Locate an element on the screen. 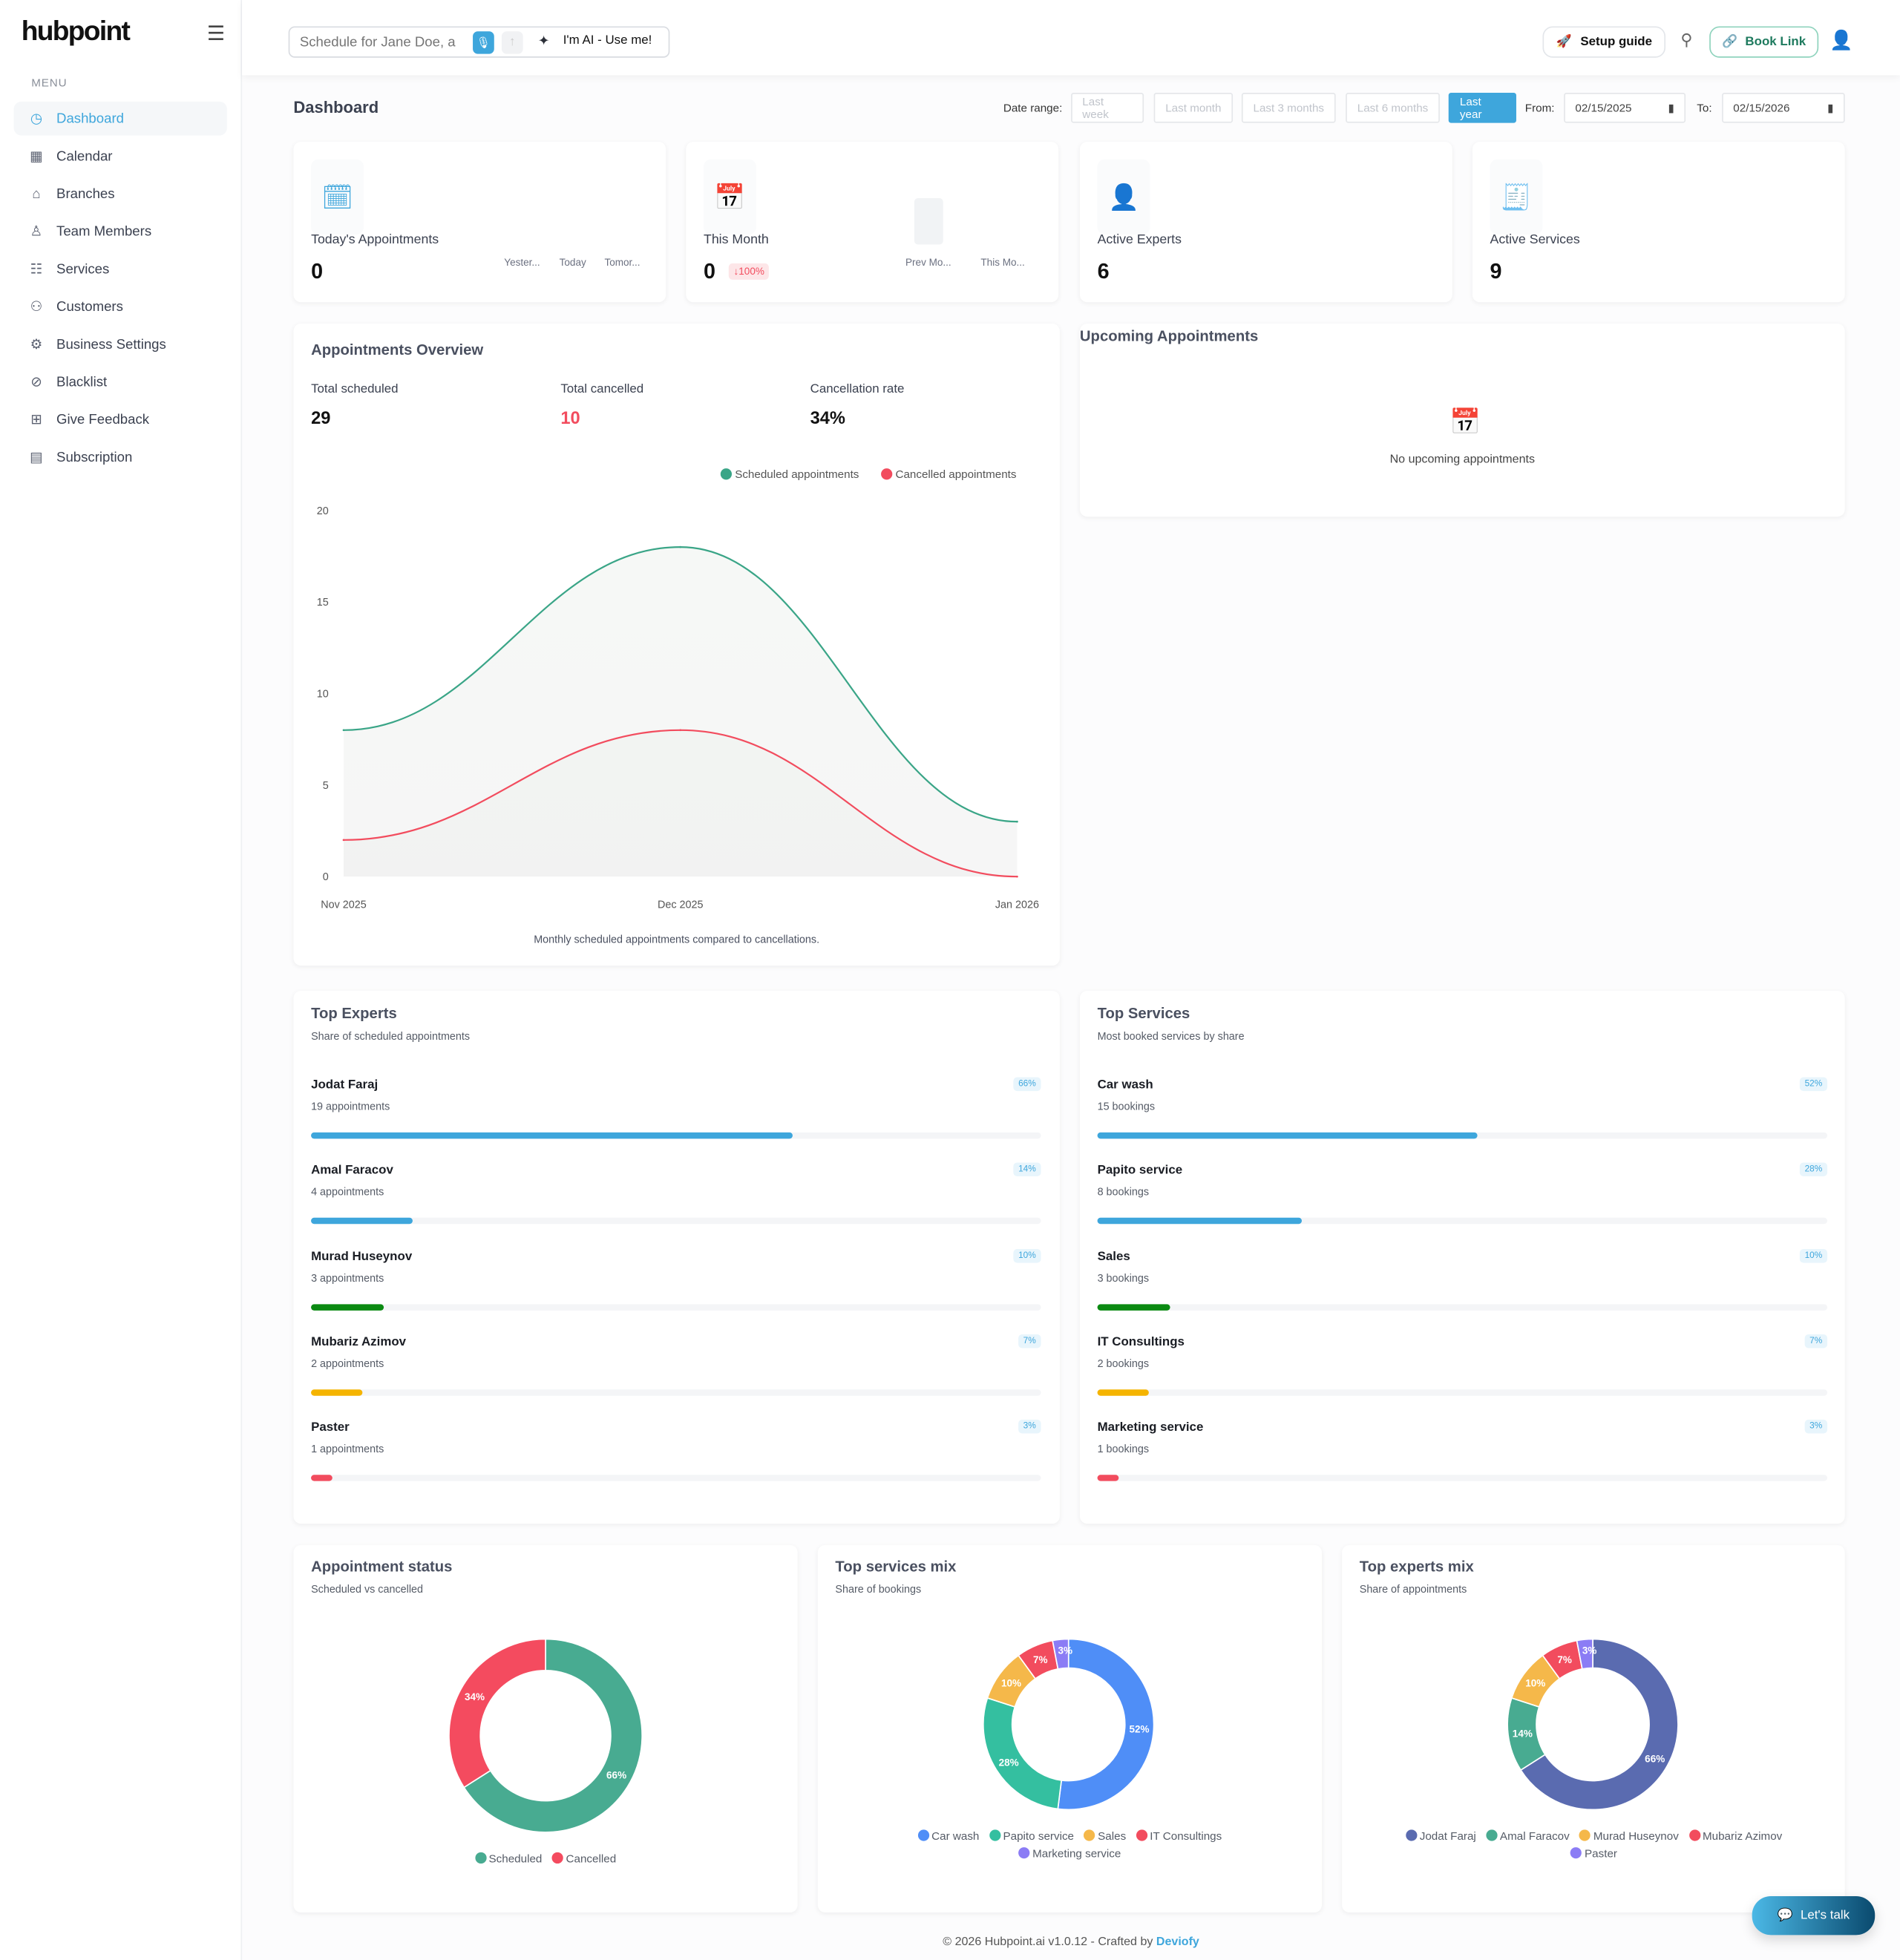 The image size is (1900, 1960). sidebar-item-blacklist: ⊘ Blacklist is located at coordinates (120, 382).